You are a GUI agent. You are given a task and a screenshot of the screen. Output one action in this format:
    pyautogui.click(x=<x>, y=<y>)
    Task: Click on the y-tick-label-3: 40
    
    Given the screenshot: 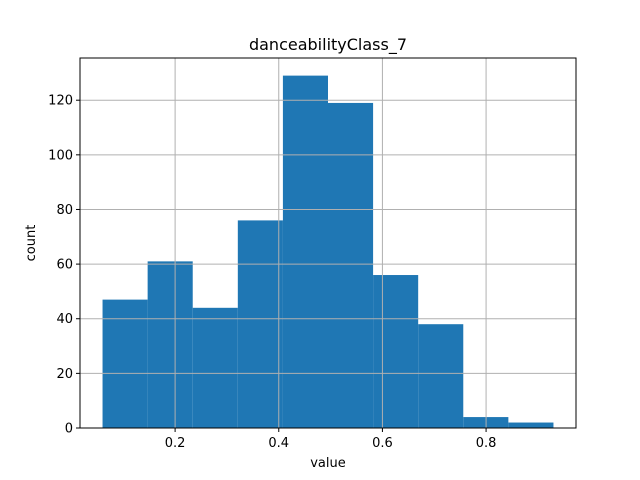 What is the action you would take?
    pyautogui.click(x=64, y=319)
    